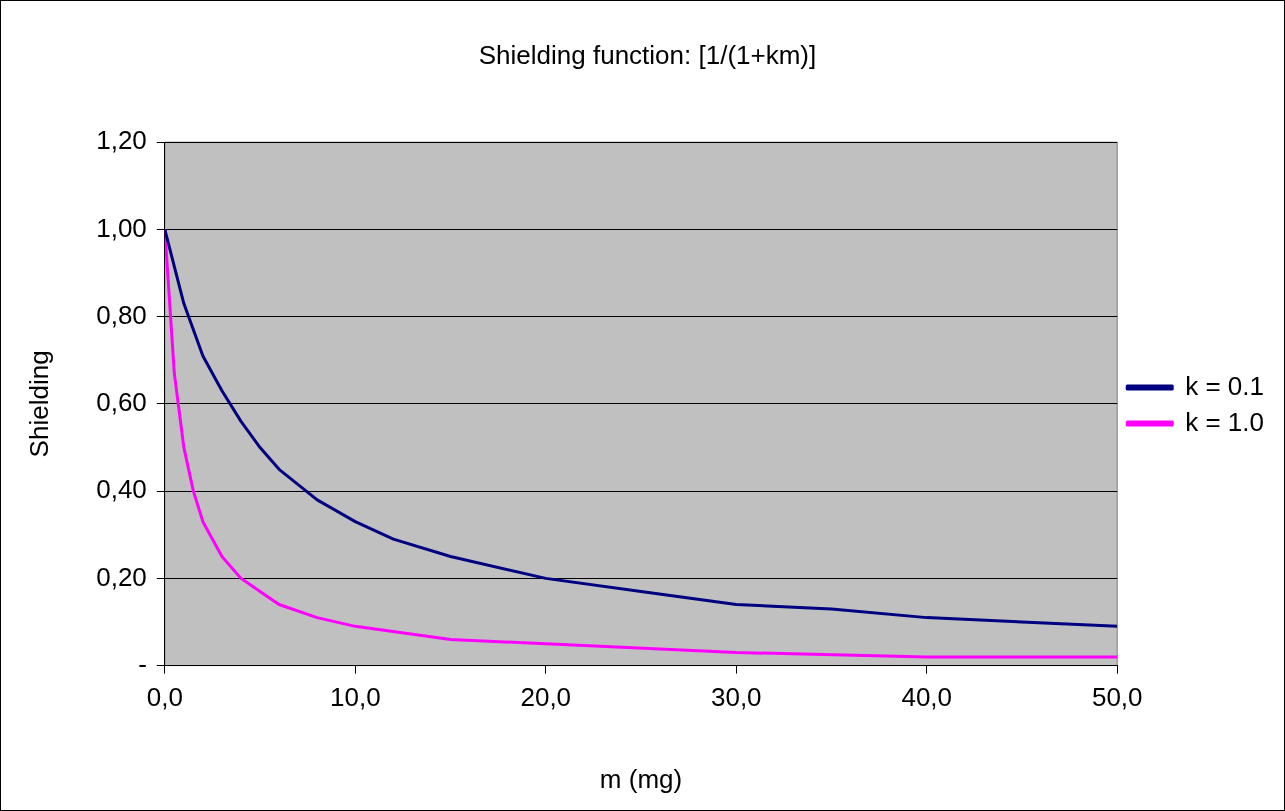  Describe the element at coordinates (121, 227) in the screenshot. I see `y-tick-label: 1,00` at that location.